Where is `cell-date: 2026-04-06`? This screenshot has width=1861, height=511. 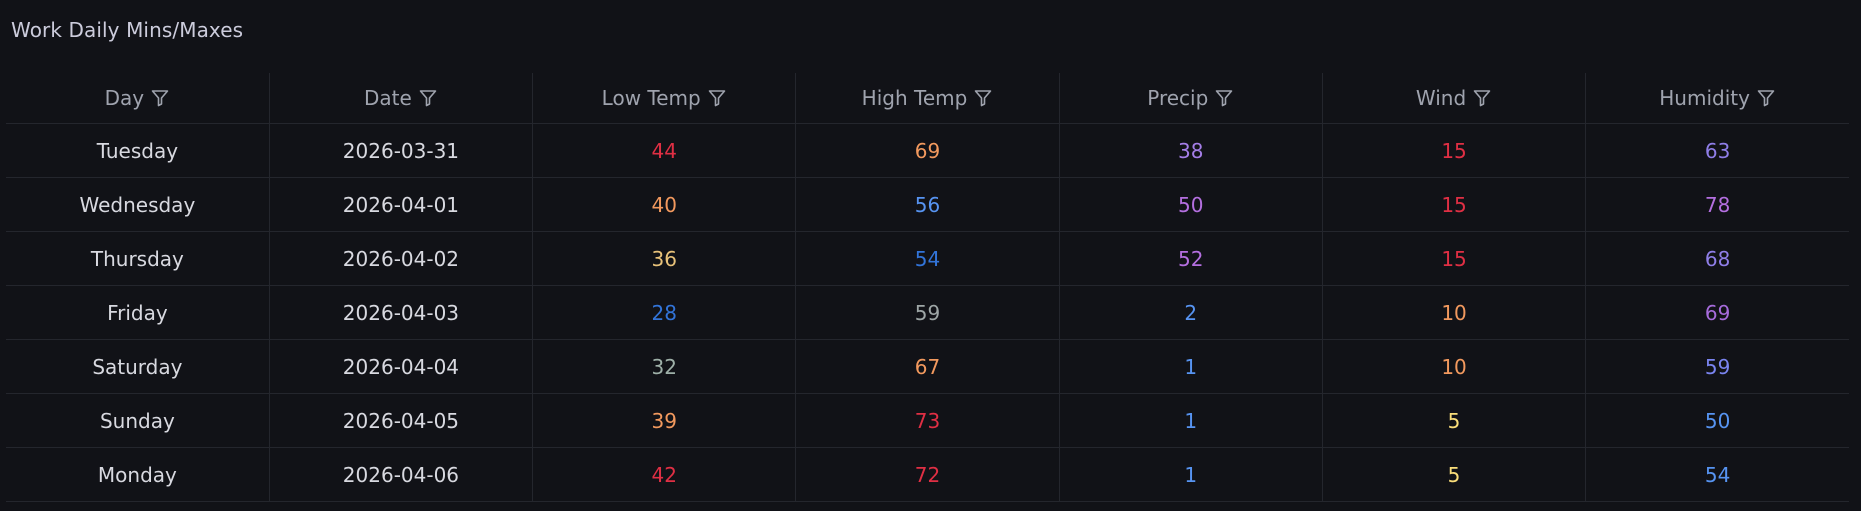 cell-date: 2026-04-06 is located at coordinates (401, 474).